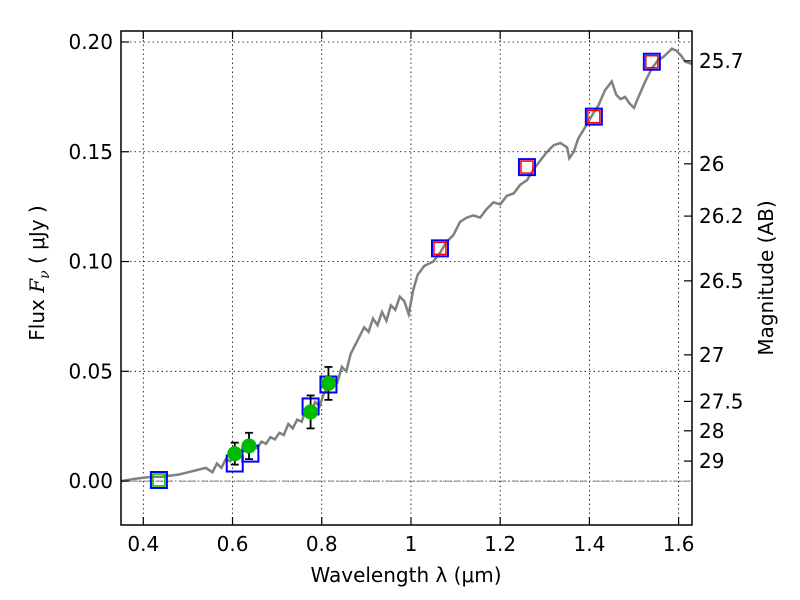  I want to click on right-tick-label: 29, so click(711, 461).